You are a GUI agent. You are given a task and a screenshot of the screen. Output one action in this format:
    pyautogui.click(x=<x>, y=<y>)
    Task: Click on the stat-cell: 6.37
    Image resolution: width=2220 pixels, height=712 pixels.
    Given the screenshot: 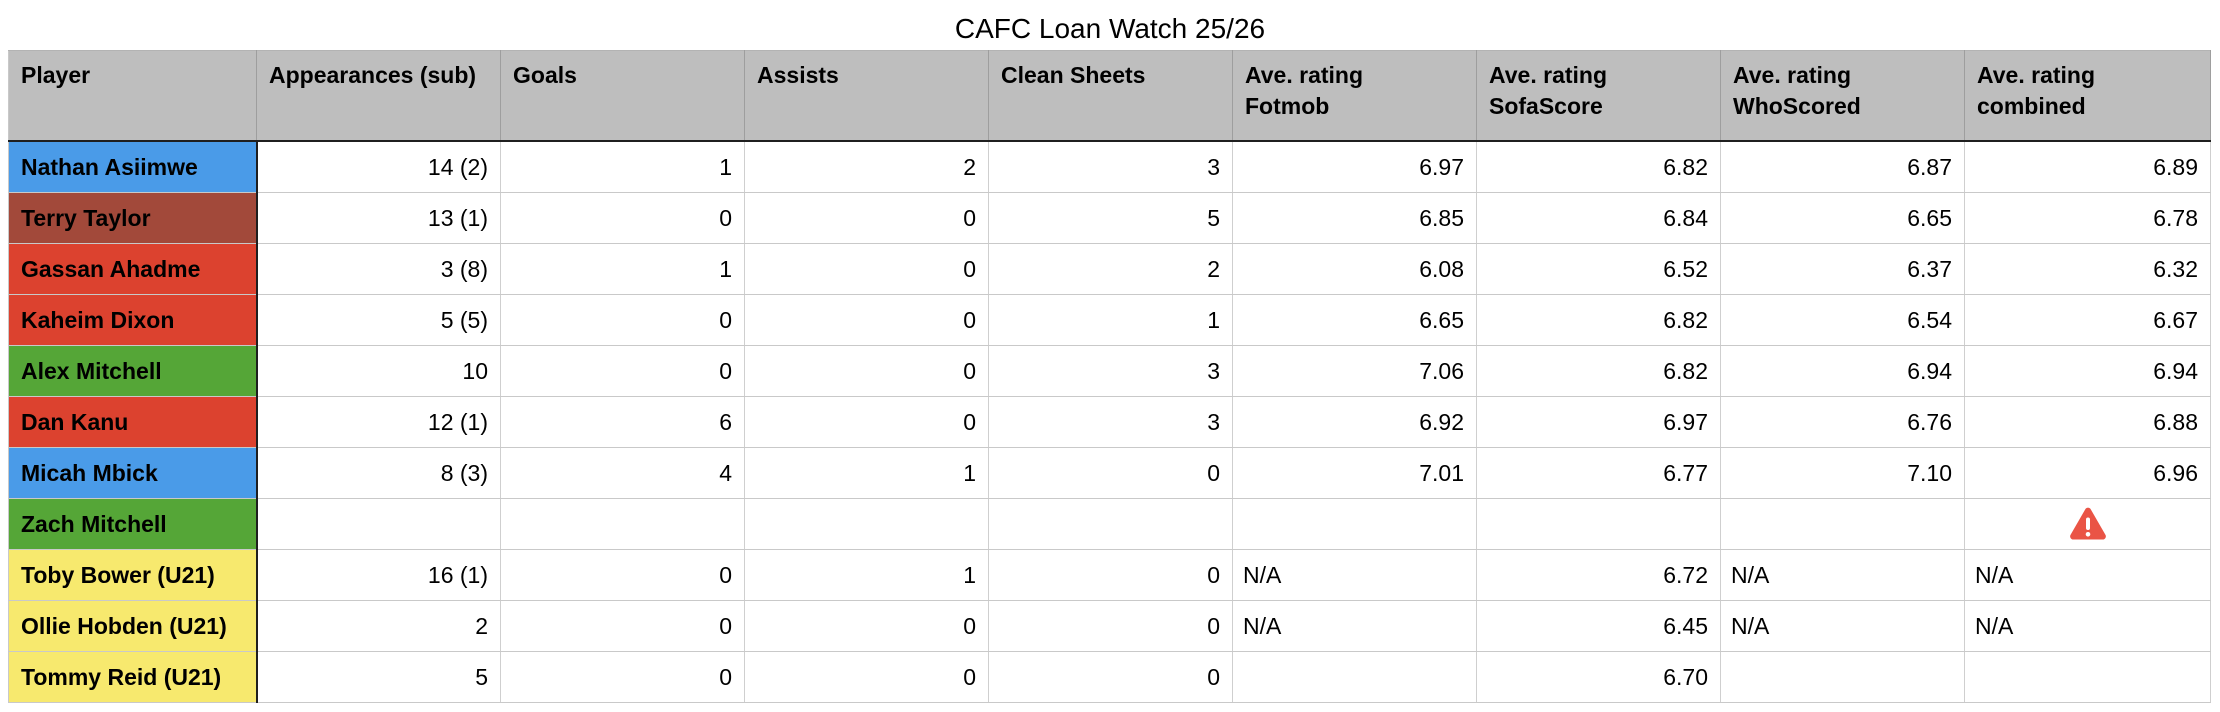 What is the action you would take?
    pyautogui.click(x=1842, y=269)
    